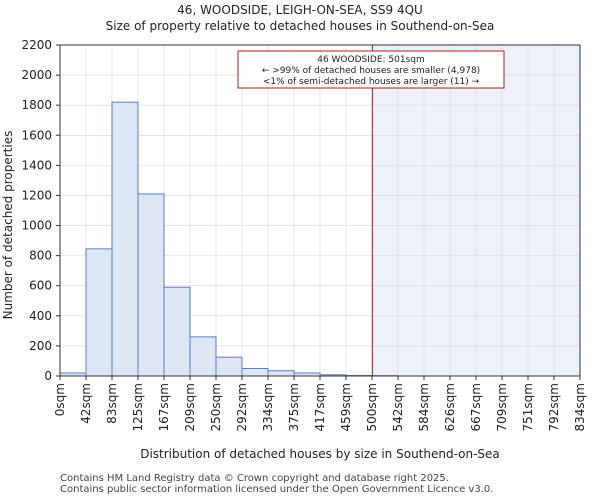  Describe the element at coordinates (40, 286) in the screenshot. I see `y-tick-label: 600` at that location.